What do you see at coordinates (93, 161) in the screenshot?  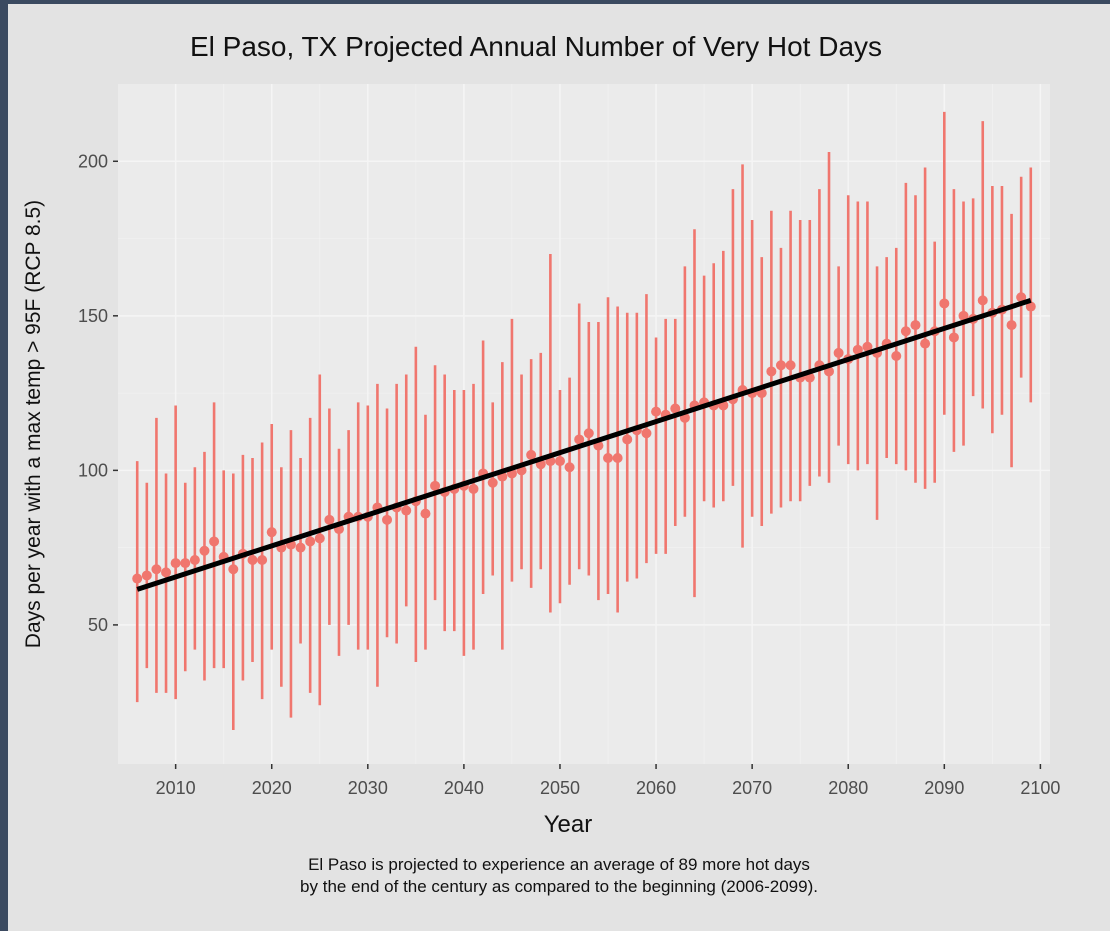 I see `y-tick-label: 200` at bounding box center [93, 161].